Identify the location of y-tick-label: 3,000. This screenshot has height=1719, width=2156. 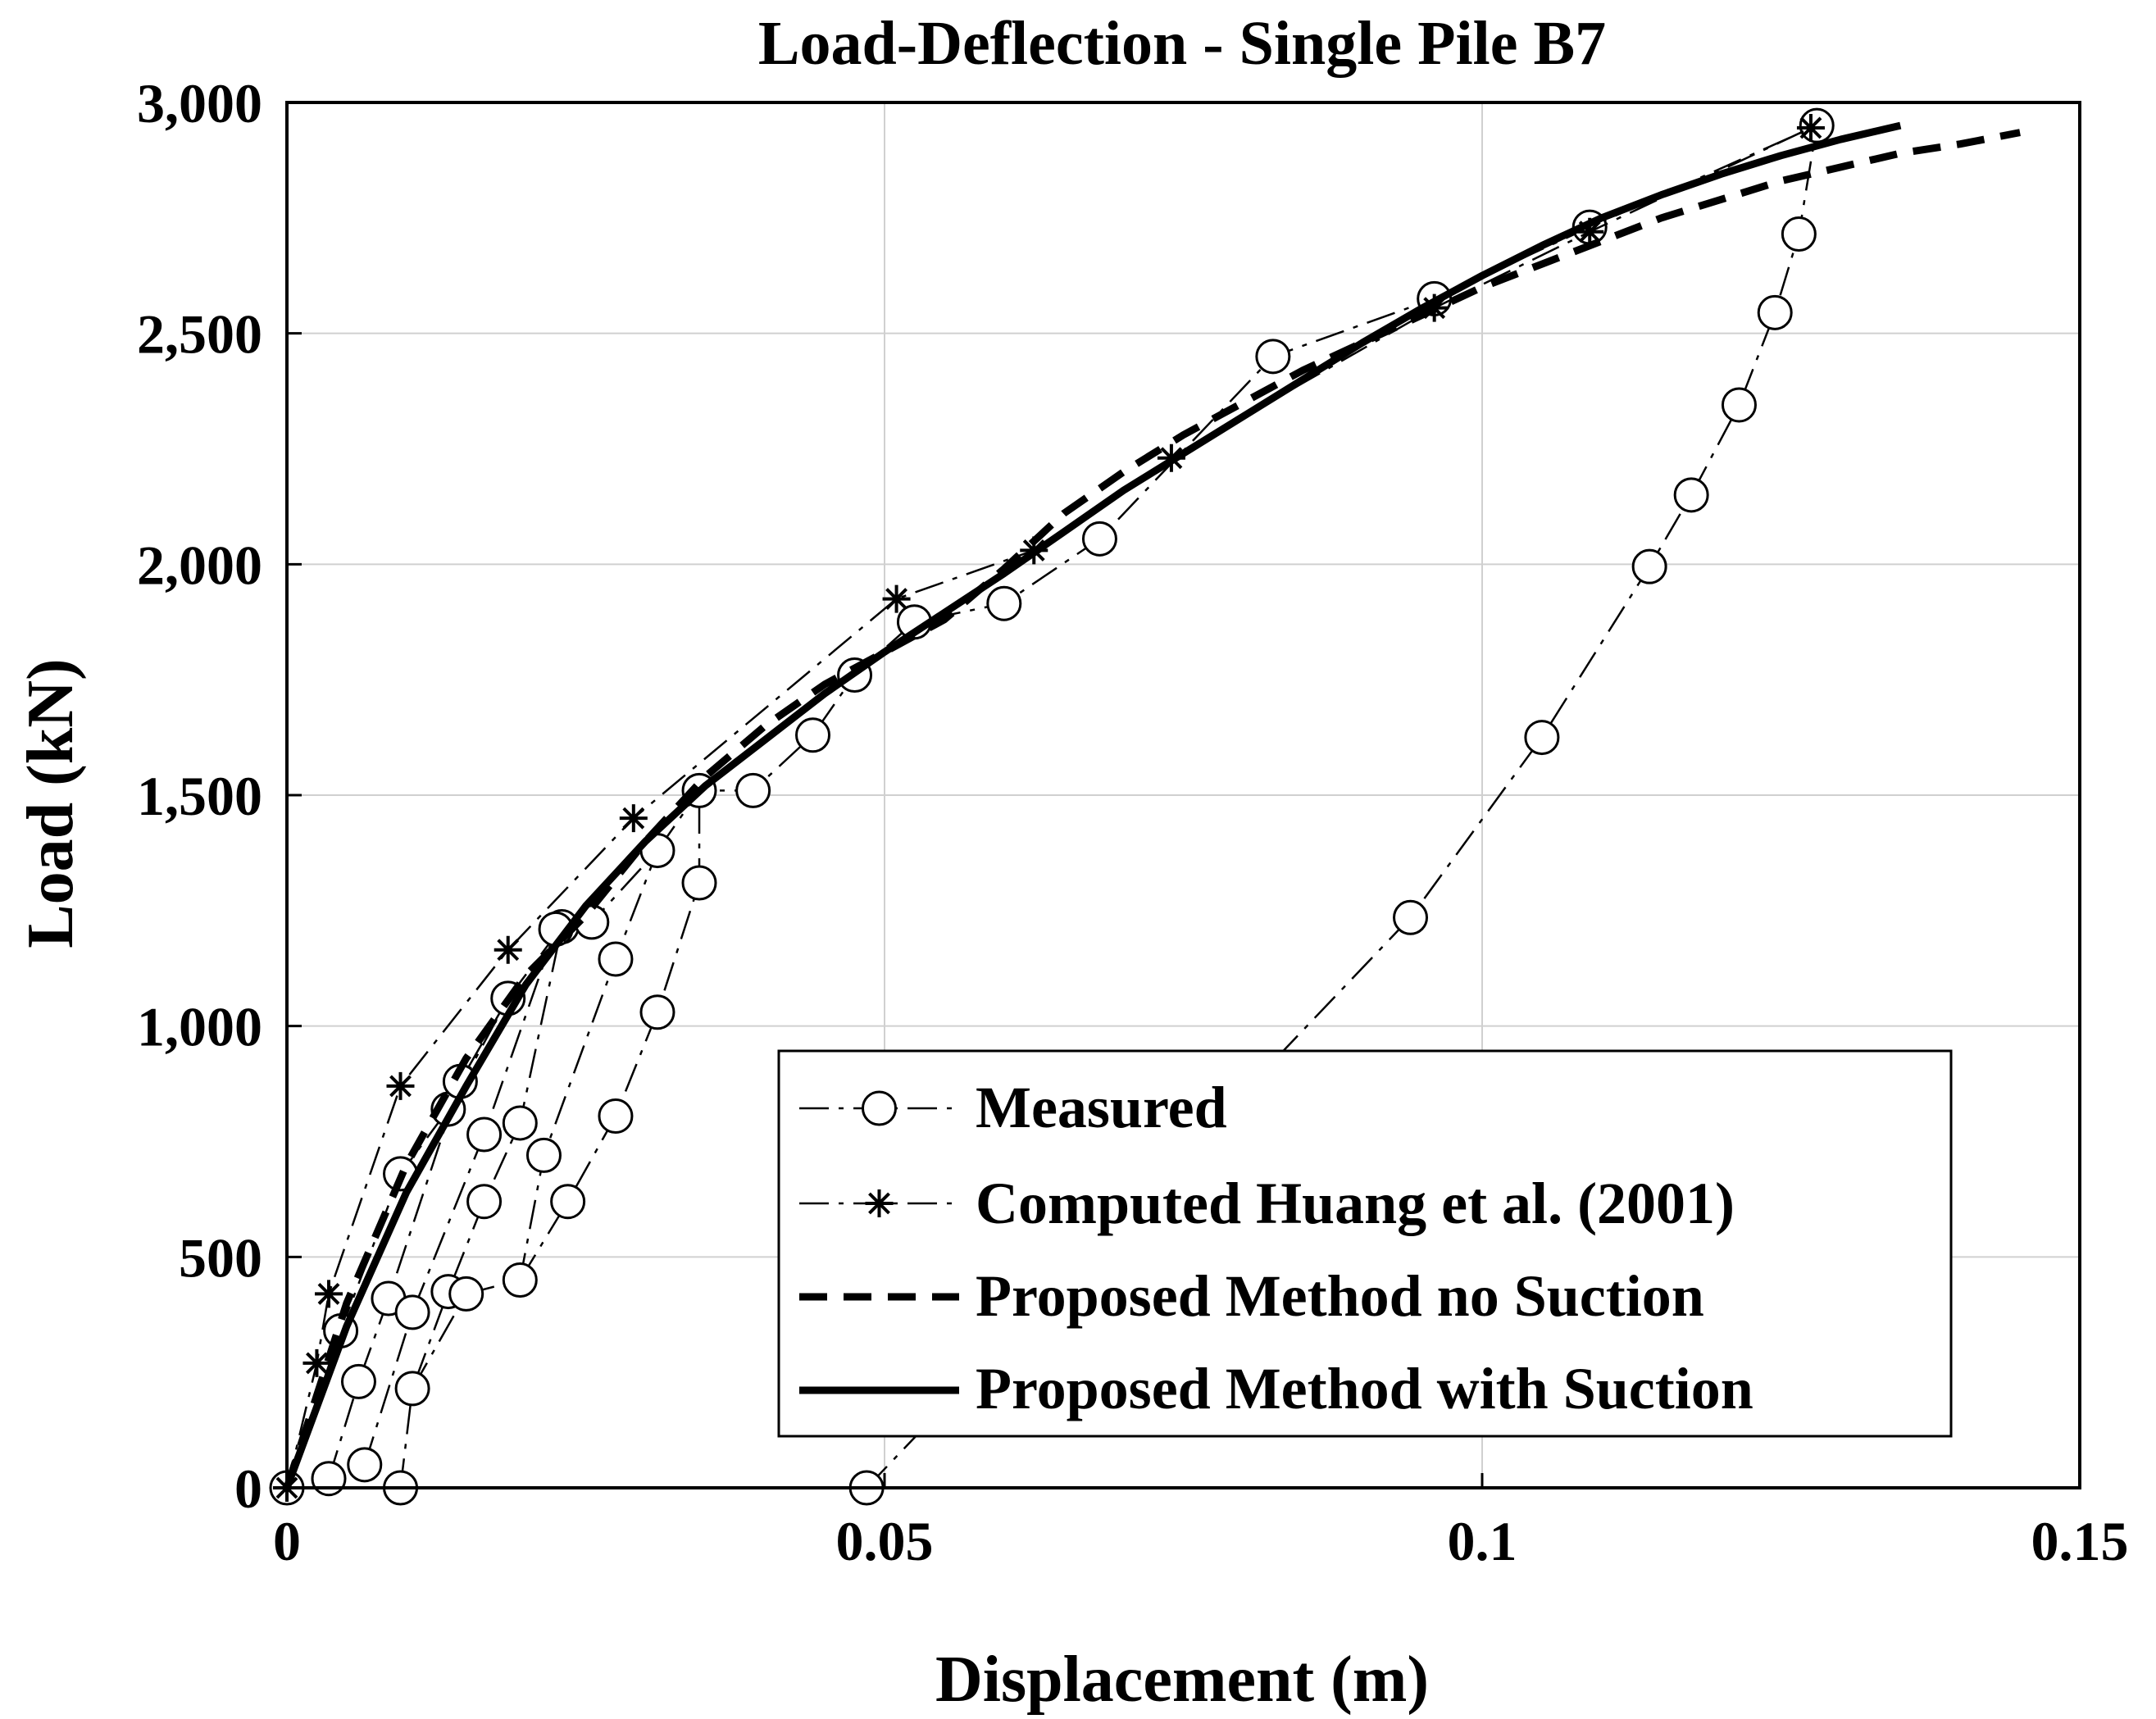
(199, 103).